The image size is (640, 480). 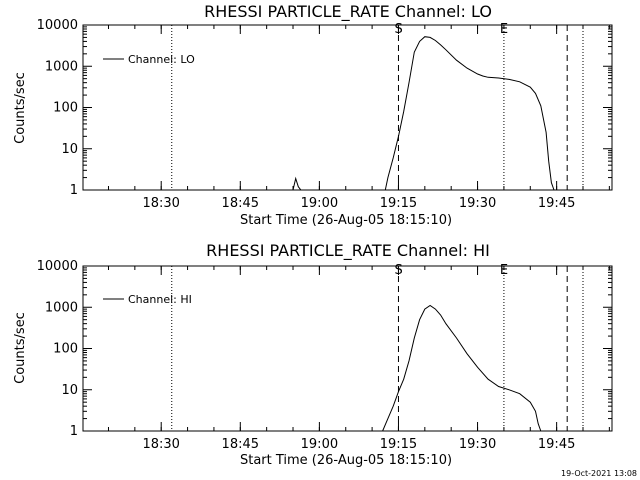 What do you see at coordinates (160, 299) in the screenshot?
I see `legend-label: Channel: HI` at bounding box center [160, 299].